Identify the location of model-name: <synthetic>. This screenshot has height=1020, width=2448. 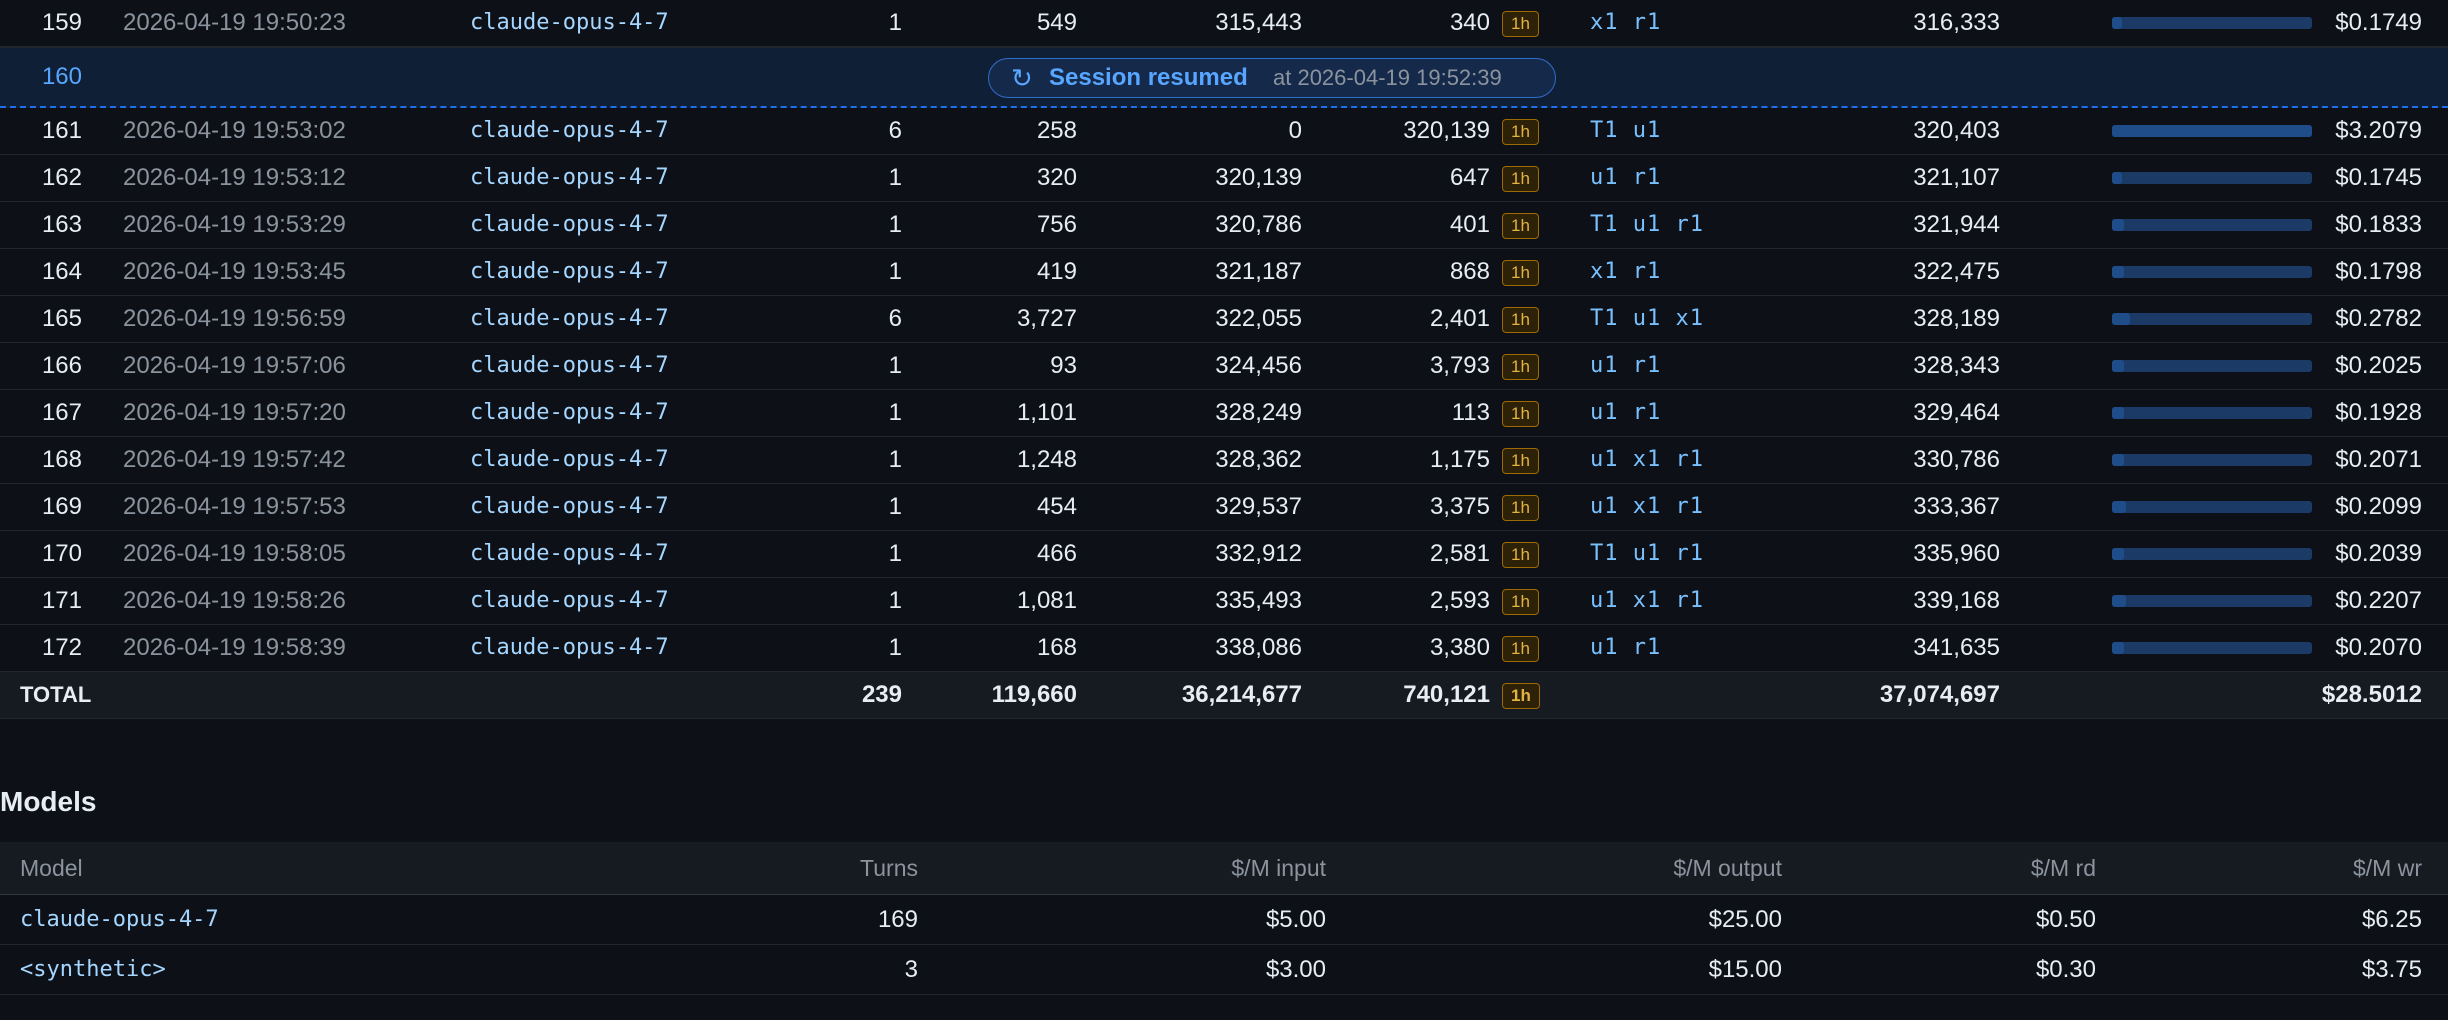
(93, 969).